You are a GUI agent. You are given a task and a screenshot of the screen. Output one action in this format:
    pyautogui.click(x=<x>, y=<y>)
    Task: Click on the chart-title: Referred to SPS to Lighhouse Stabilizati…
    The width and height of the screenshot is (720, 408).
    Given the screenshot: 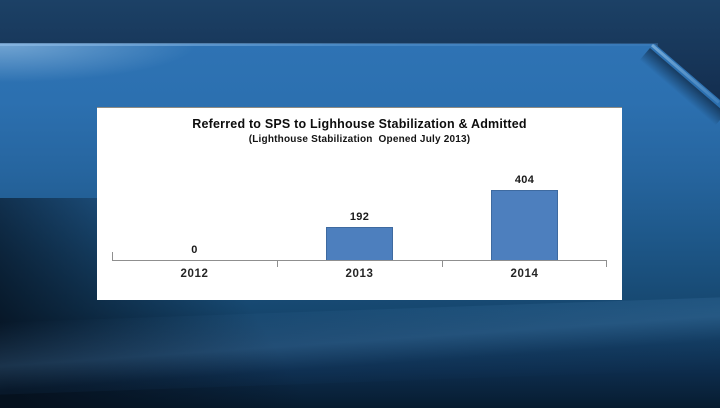 What is the action you would take?
    pyautogui.click(x=359, y=124)
    